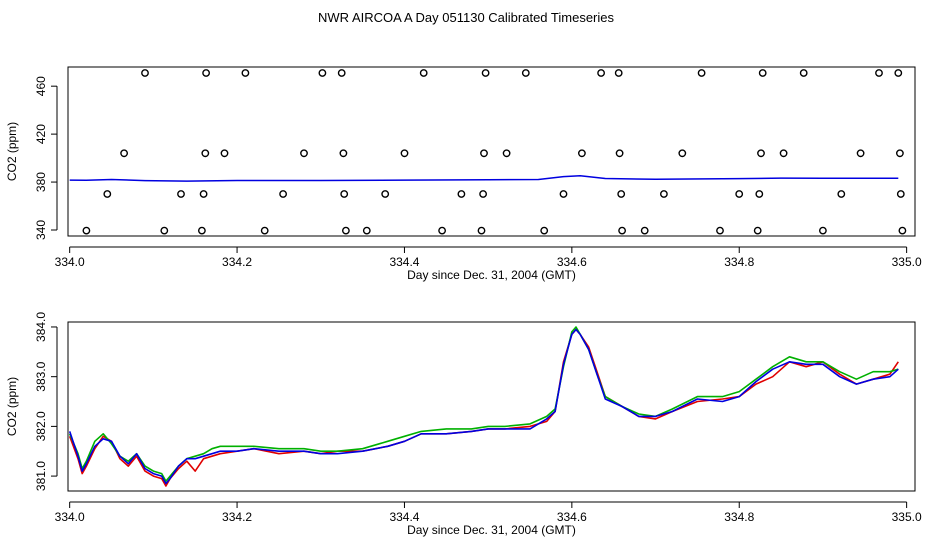 Image resolution: width=936 pixels, height=540 pixels. I want to click on y-axis: 381.0 382.0 383.0 384.0, so click(46, 401).